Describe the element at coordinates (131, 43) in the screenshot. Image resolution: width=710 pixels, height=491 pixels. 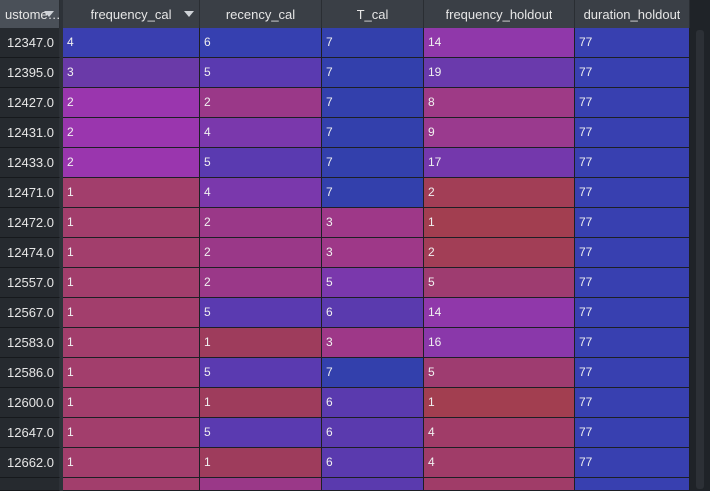
I see `table-cell-frequency_cal: 4` at that location.